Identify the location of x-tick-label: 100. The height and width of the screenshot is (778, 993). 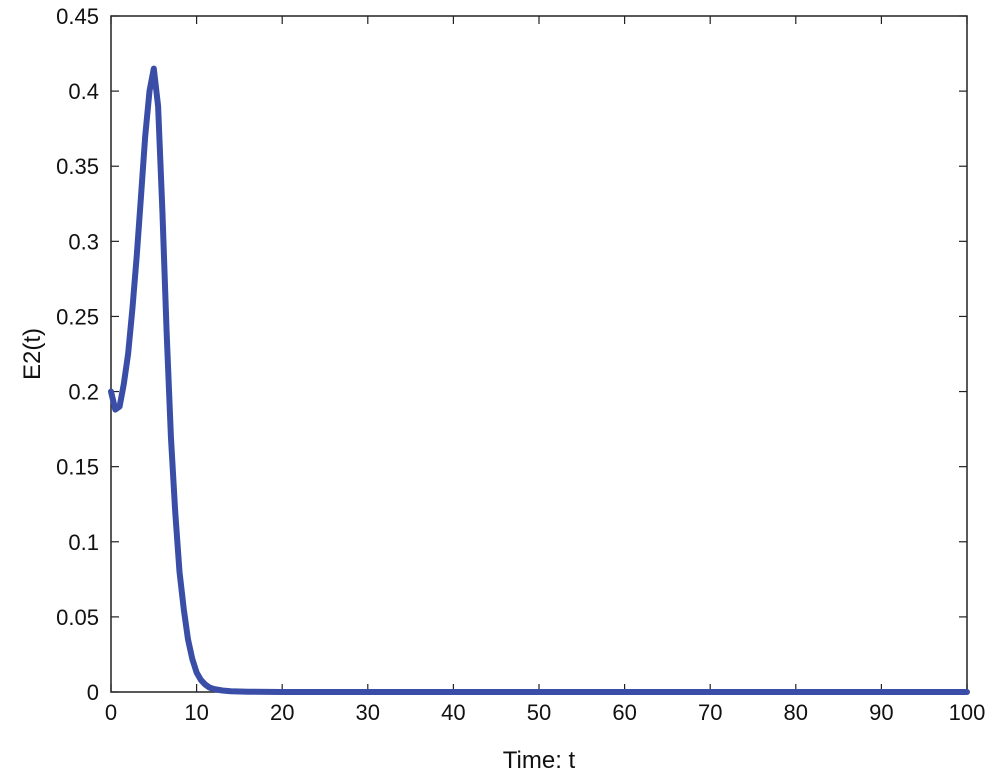
(967, 712).